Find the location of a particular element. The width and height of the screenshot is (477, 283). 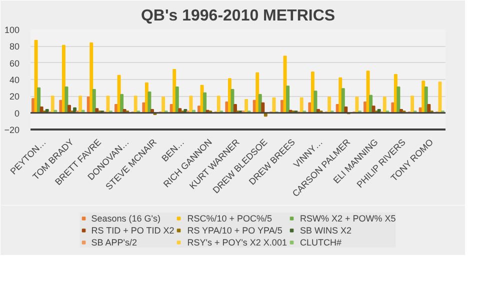

y-tick-label: −20 is located at coordinates (12, 130).